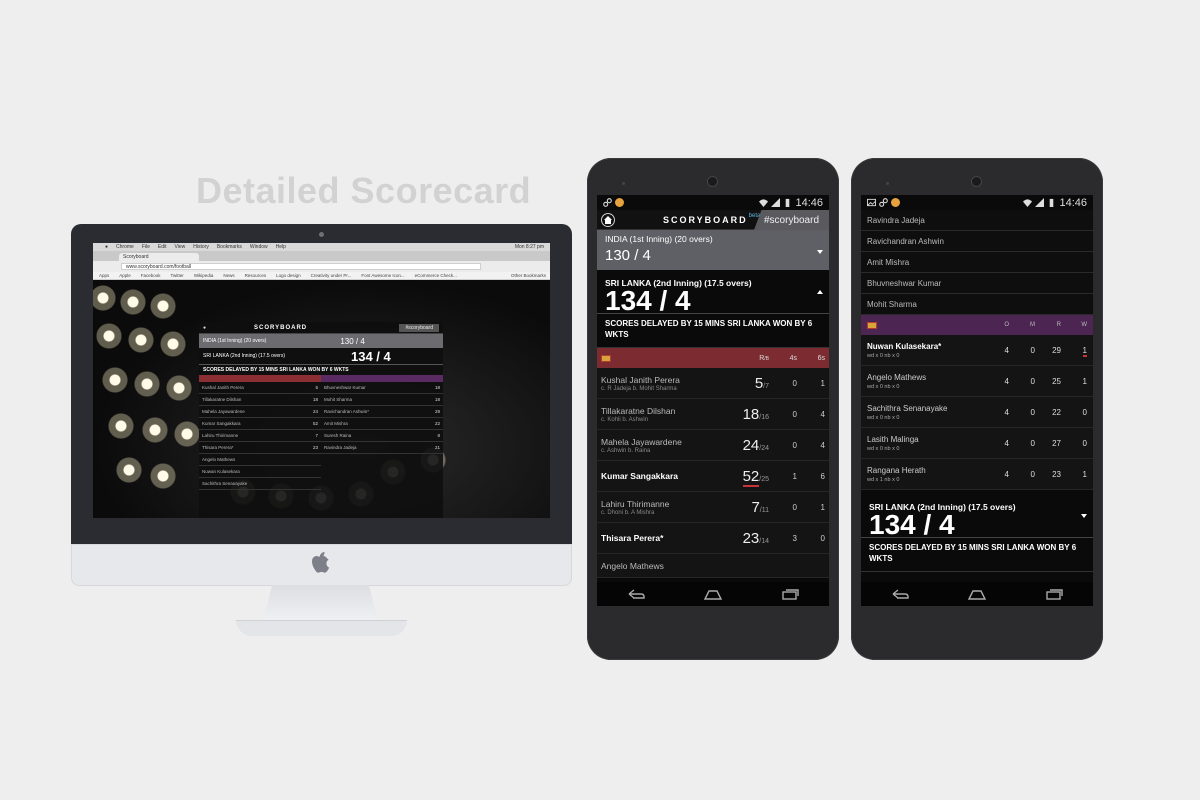  Describe the element at coordinates (288, 275) in the screenshot. I see `bookmark-item: Logo design` at that location.